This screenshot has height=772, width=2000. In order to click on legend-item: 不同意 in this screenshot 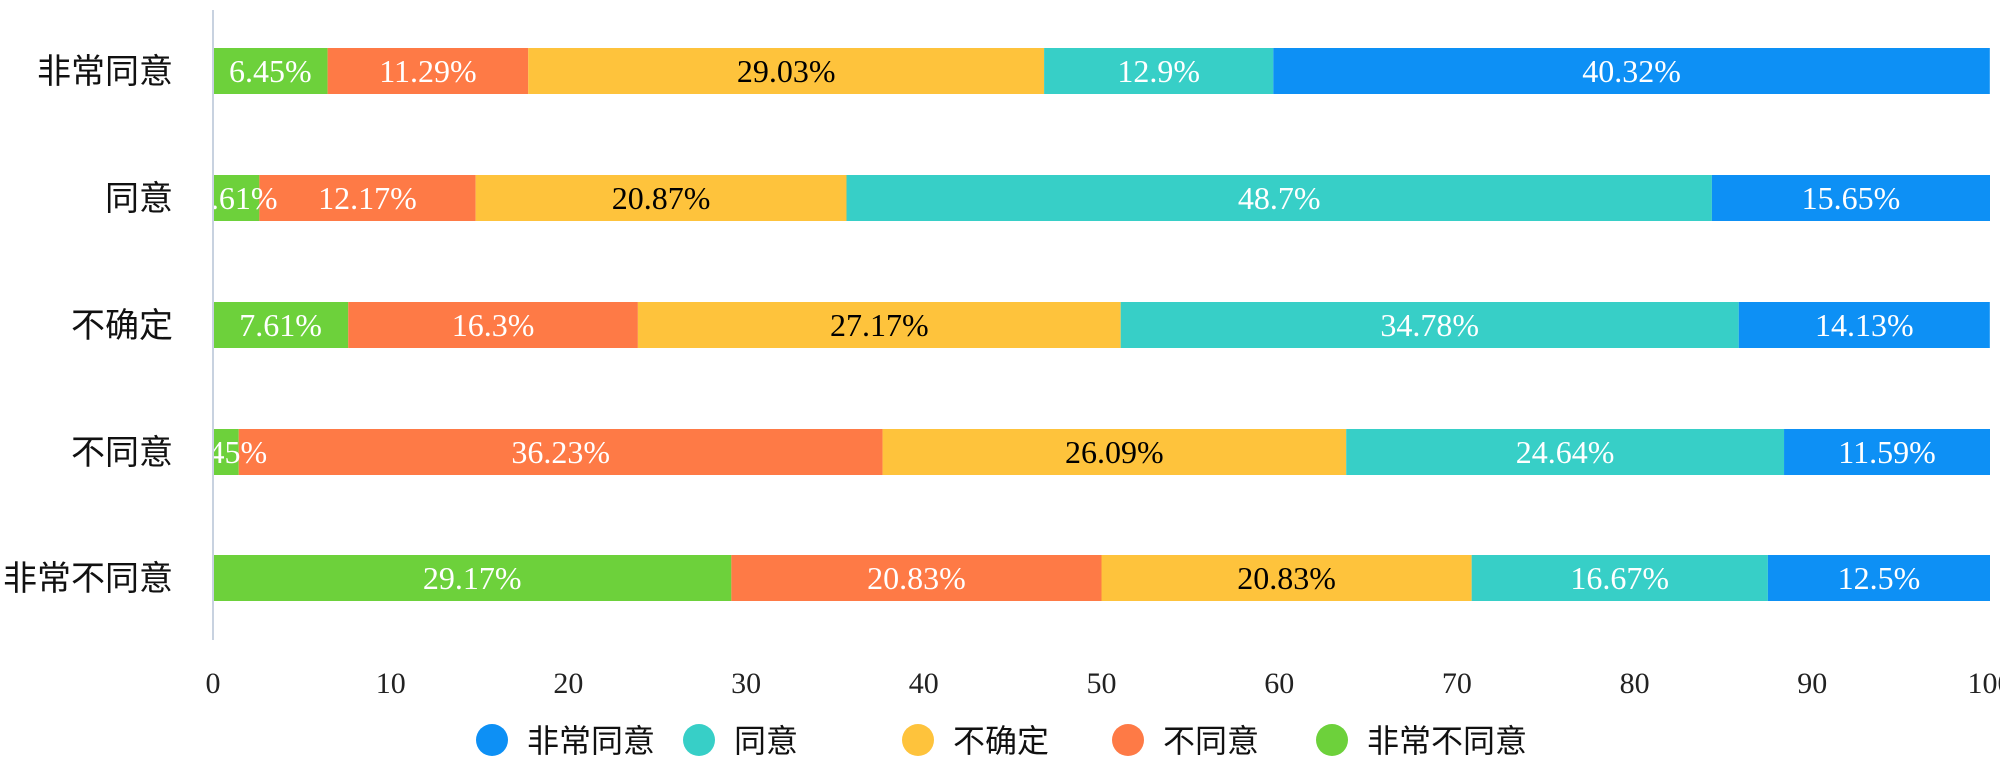, I will do `click(1185, 741)`.